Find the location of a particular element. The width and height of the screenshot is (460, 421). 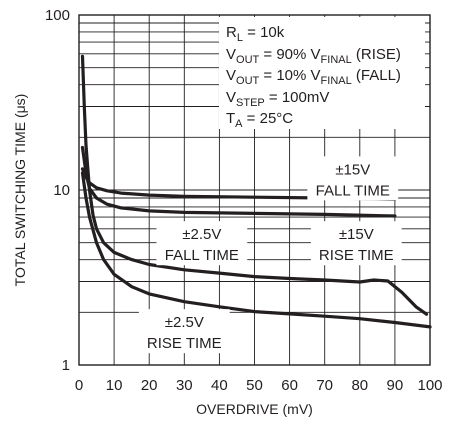

series-label-3-line-0: ±2.5V is located at coordinates (184, 322).